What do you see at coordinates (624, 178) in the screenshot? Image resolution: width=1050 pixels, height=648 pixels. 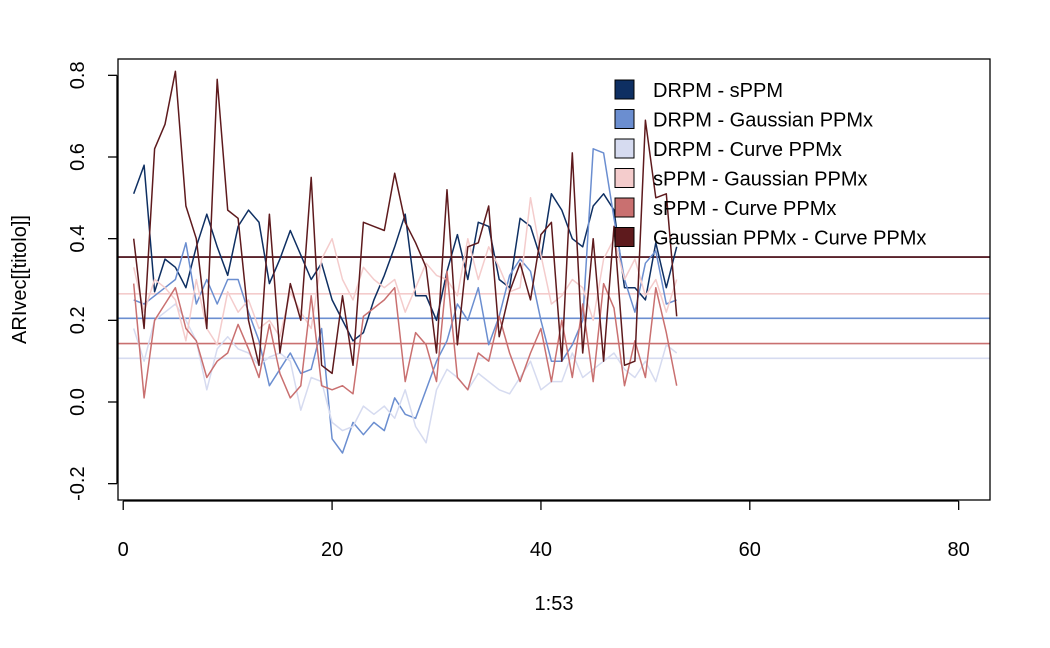 I see `legend-swatch-sppm-gaussian-ppmx` at bounding box center [624, 178].